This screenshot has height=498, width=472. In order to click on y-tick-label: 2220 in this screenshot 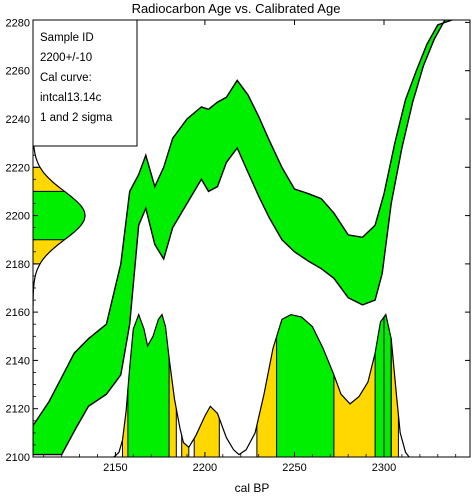, I will do `click(18, 168)`.